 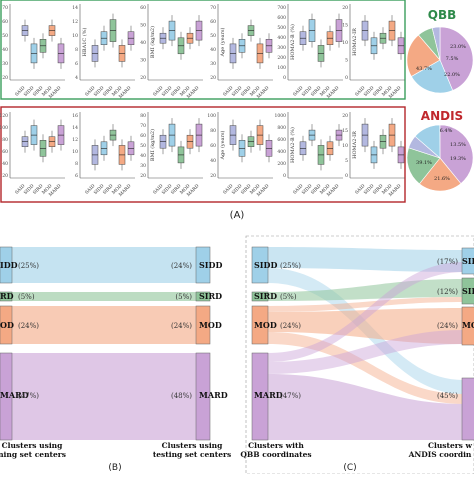 I want to click on c-left-pct-1: (25%), so click(x=290, y=266).